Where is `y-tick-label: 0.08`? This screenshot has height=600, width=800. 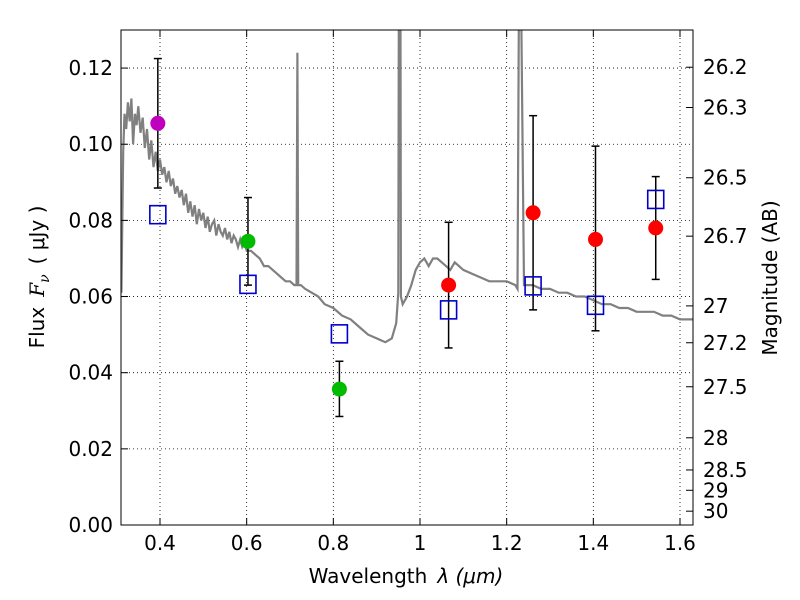
y-tick-label: 0.08 is located at coordinates (90, 220).